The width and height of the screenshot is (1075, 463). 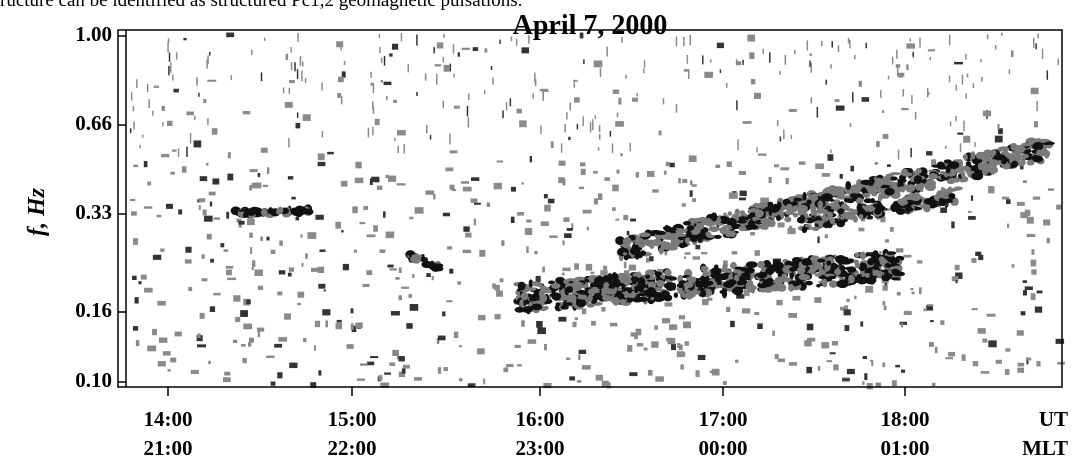 What do you see at coordinates (168, 448) in the screenshot?
I see `x-tick-label-mlt: 21:00` at bounding box center [168, 448].